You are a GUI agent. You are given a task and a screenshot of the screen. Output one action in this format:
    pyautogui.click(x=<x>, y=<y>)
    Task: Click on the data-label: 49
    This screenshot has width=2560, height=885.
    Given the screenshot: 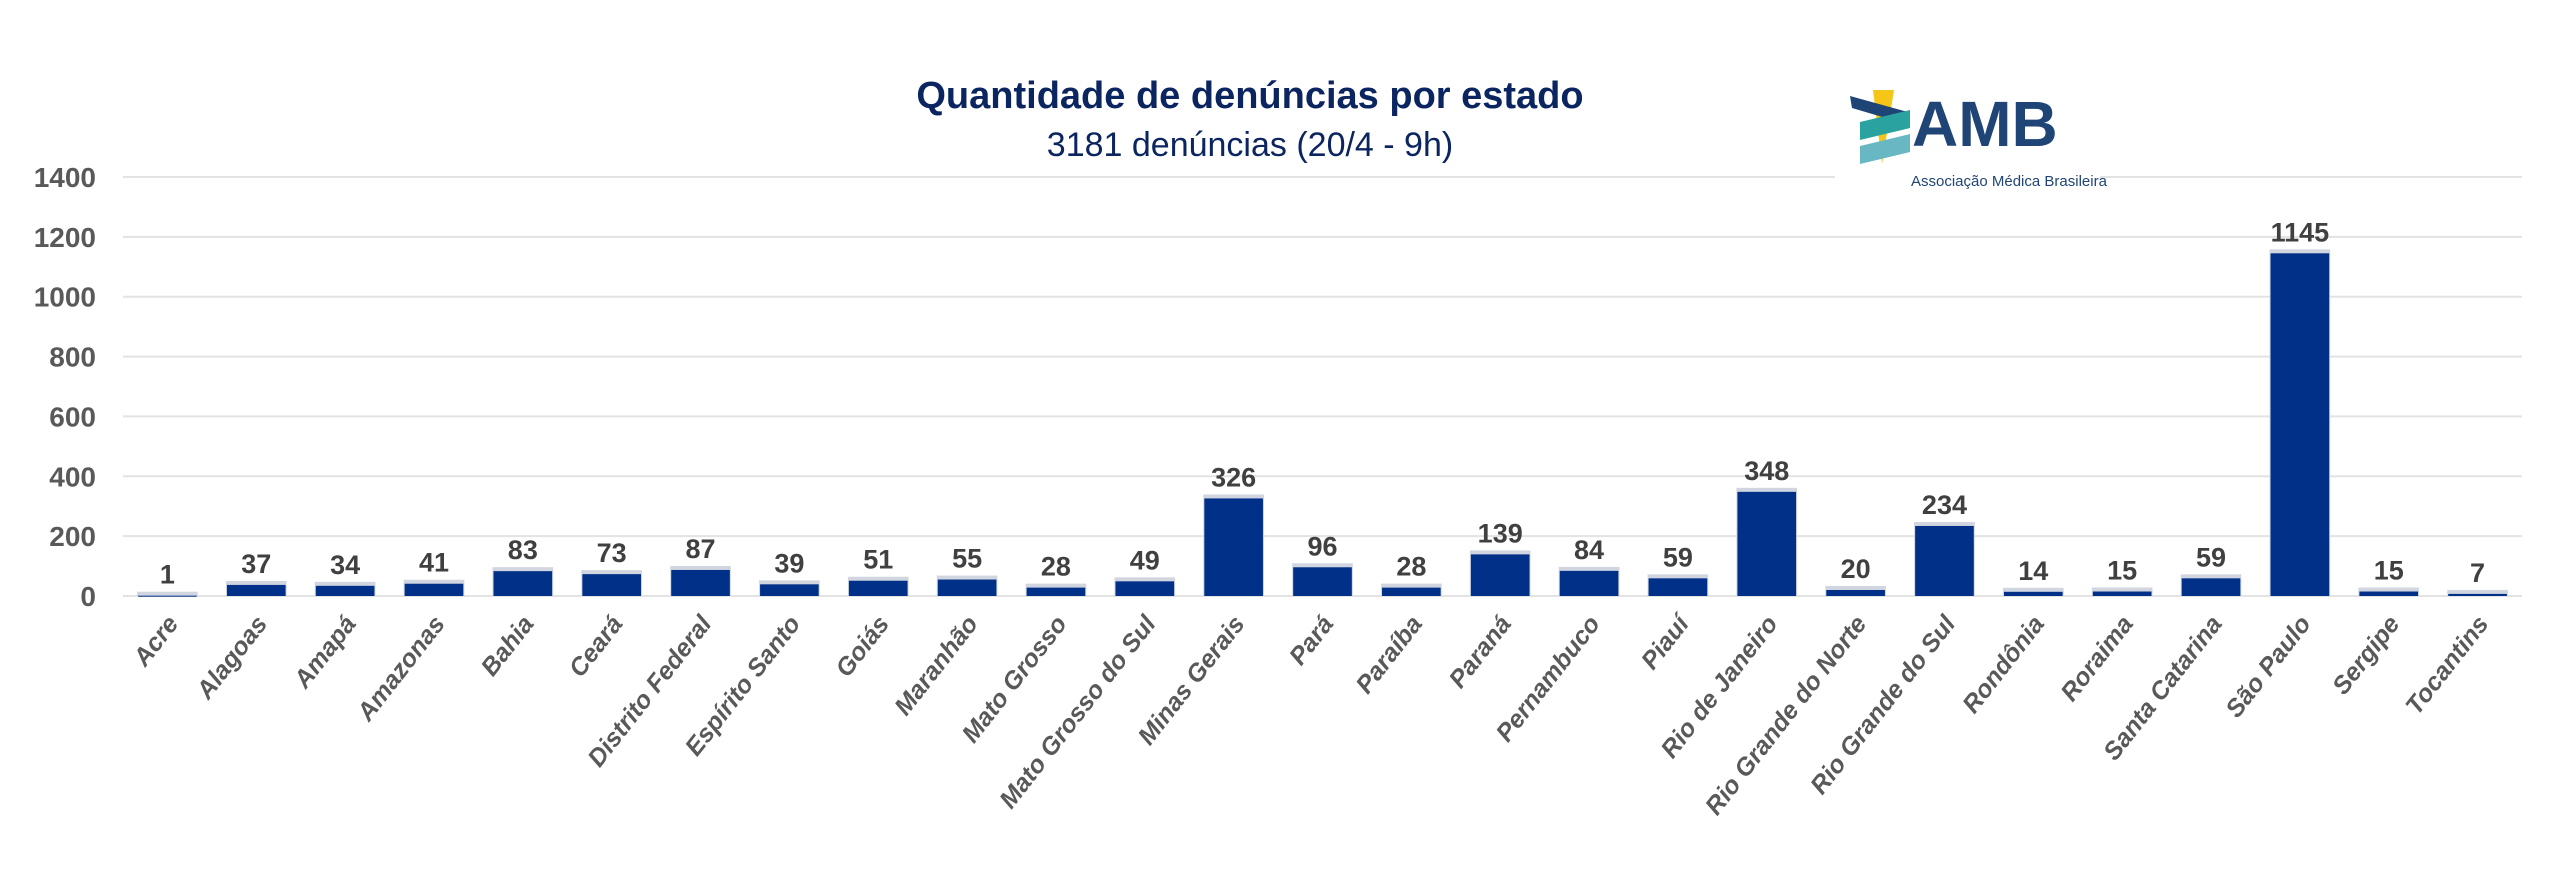 What is the action you would take?
    pyautogui.click(x=1145, y=560)
    